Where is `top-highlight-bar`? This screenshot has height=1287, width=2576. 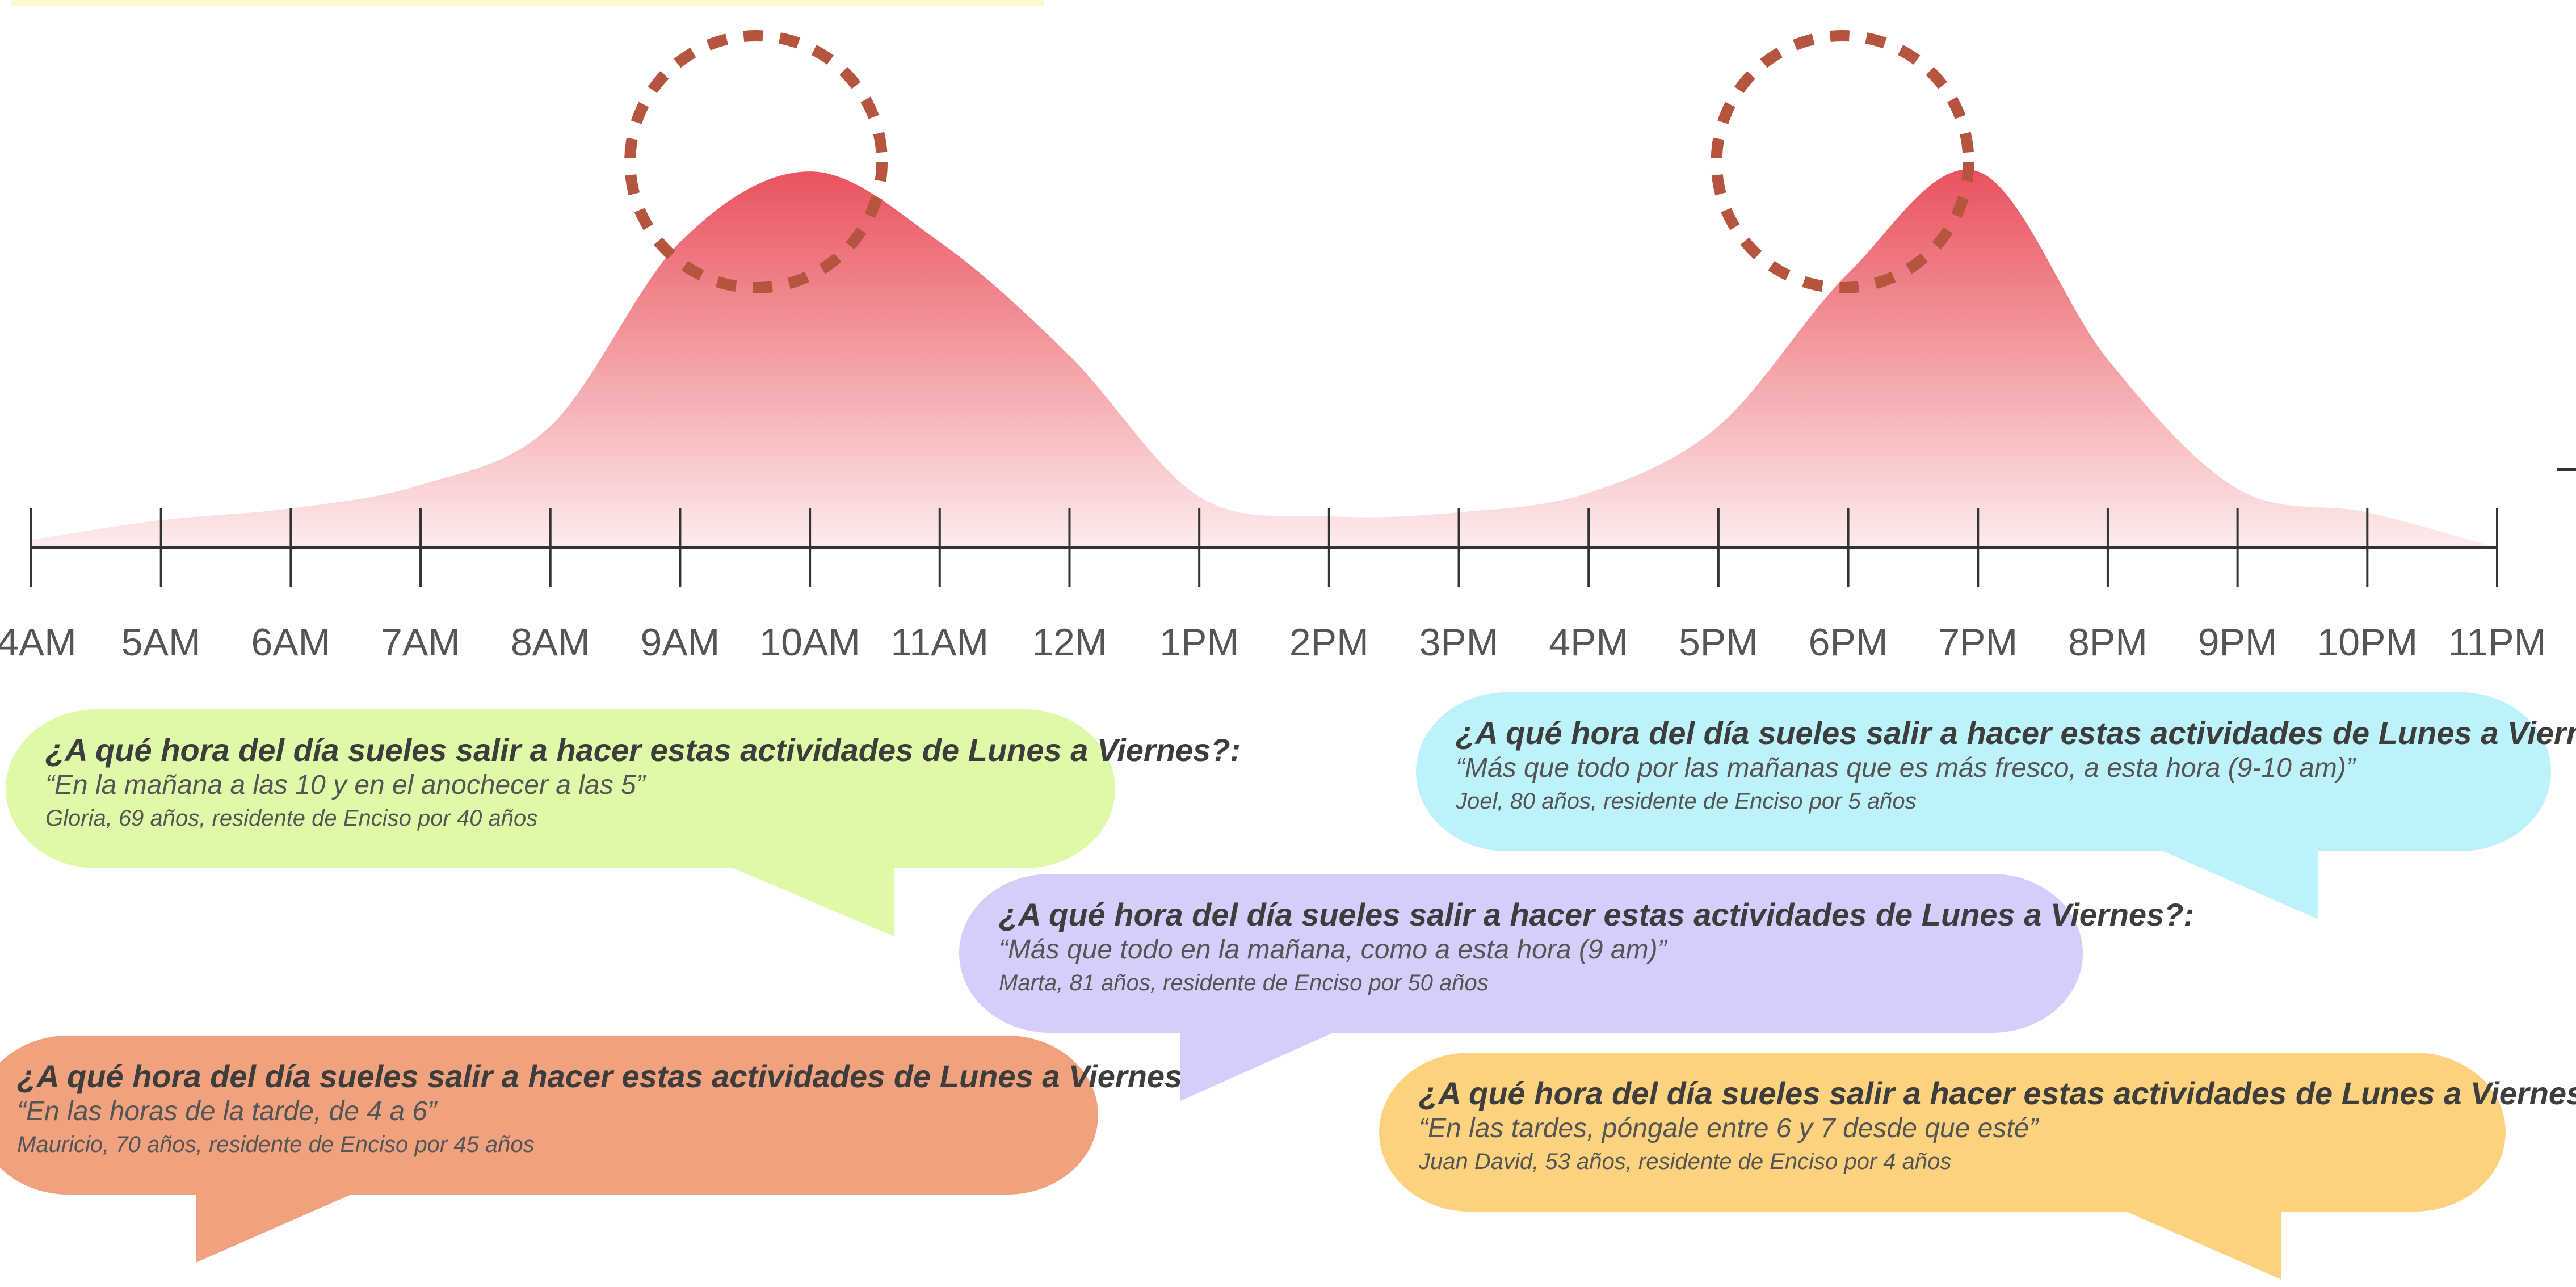
top-highlight-bar is located at coordinates (527, 3).